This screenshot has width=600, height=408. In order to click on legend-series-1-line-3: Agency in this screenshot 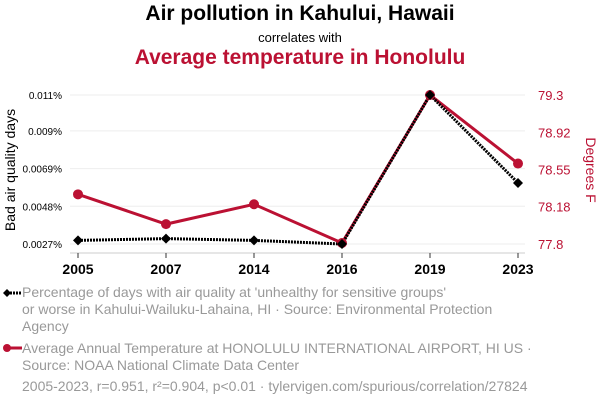, I will do `click(45, 326)`.